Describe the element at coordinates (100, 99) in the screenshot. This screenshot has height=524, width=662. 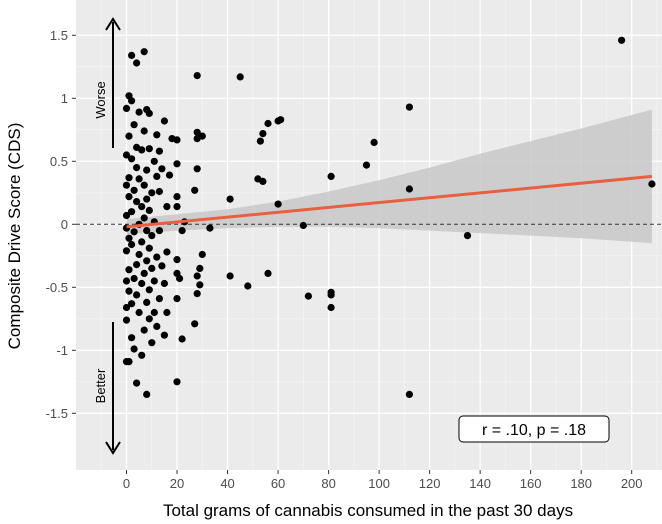
I see `worse-label: Worse` at that location.